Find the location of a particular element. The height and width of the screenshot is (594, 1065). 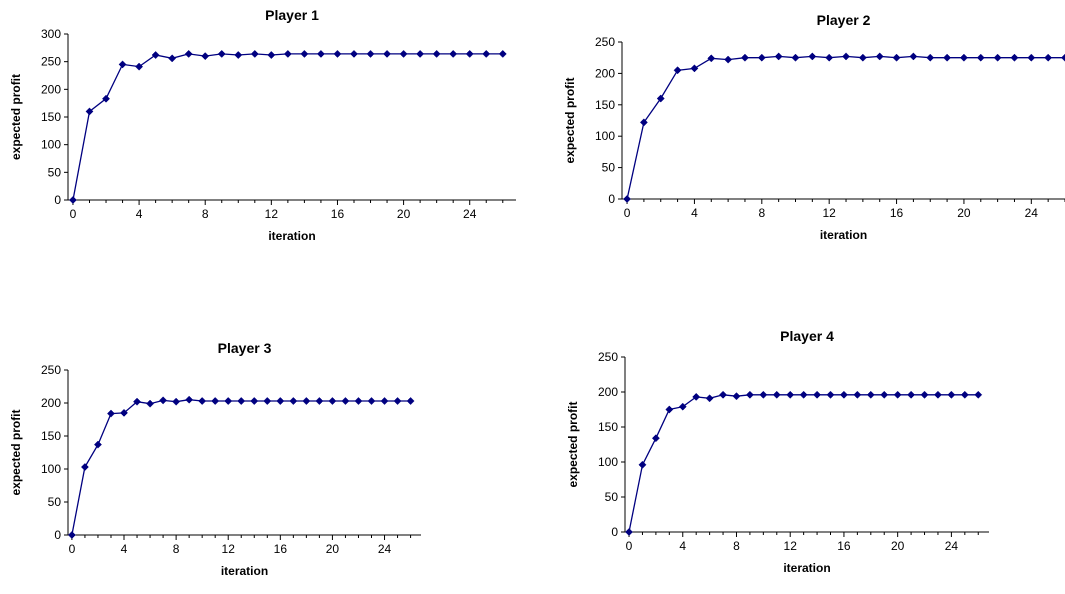

chart-title: Player 3 is located at coordinates (245, 348).